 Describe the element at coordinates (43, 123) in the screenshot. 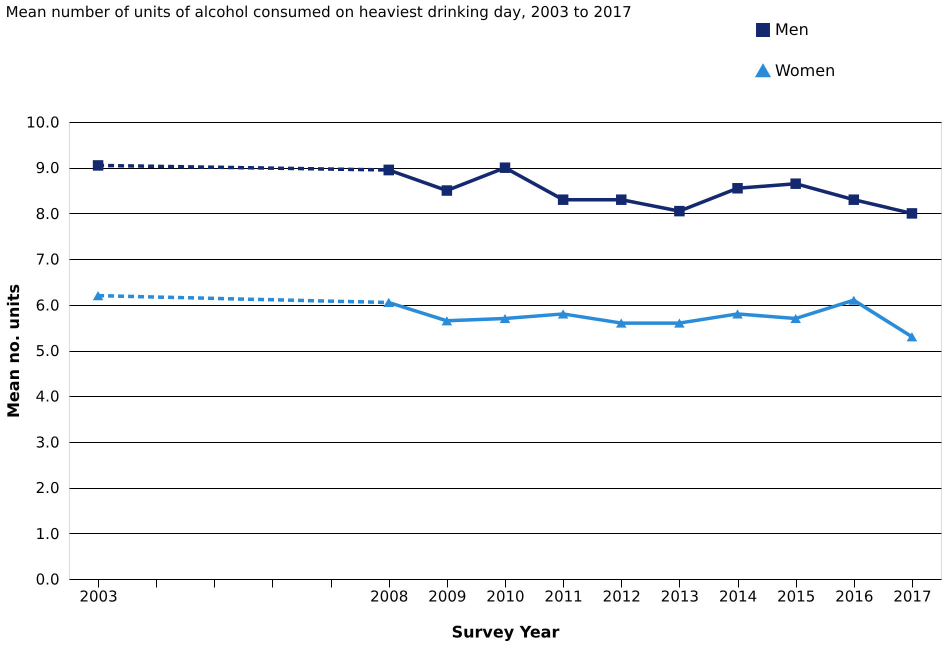

I see `y-tick-label: 10.0` at that location.